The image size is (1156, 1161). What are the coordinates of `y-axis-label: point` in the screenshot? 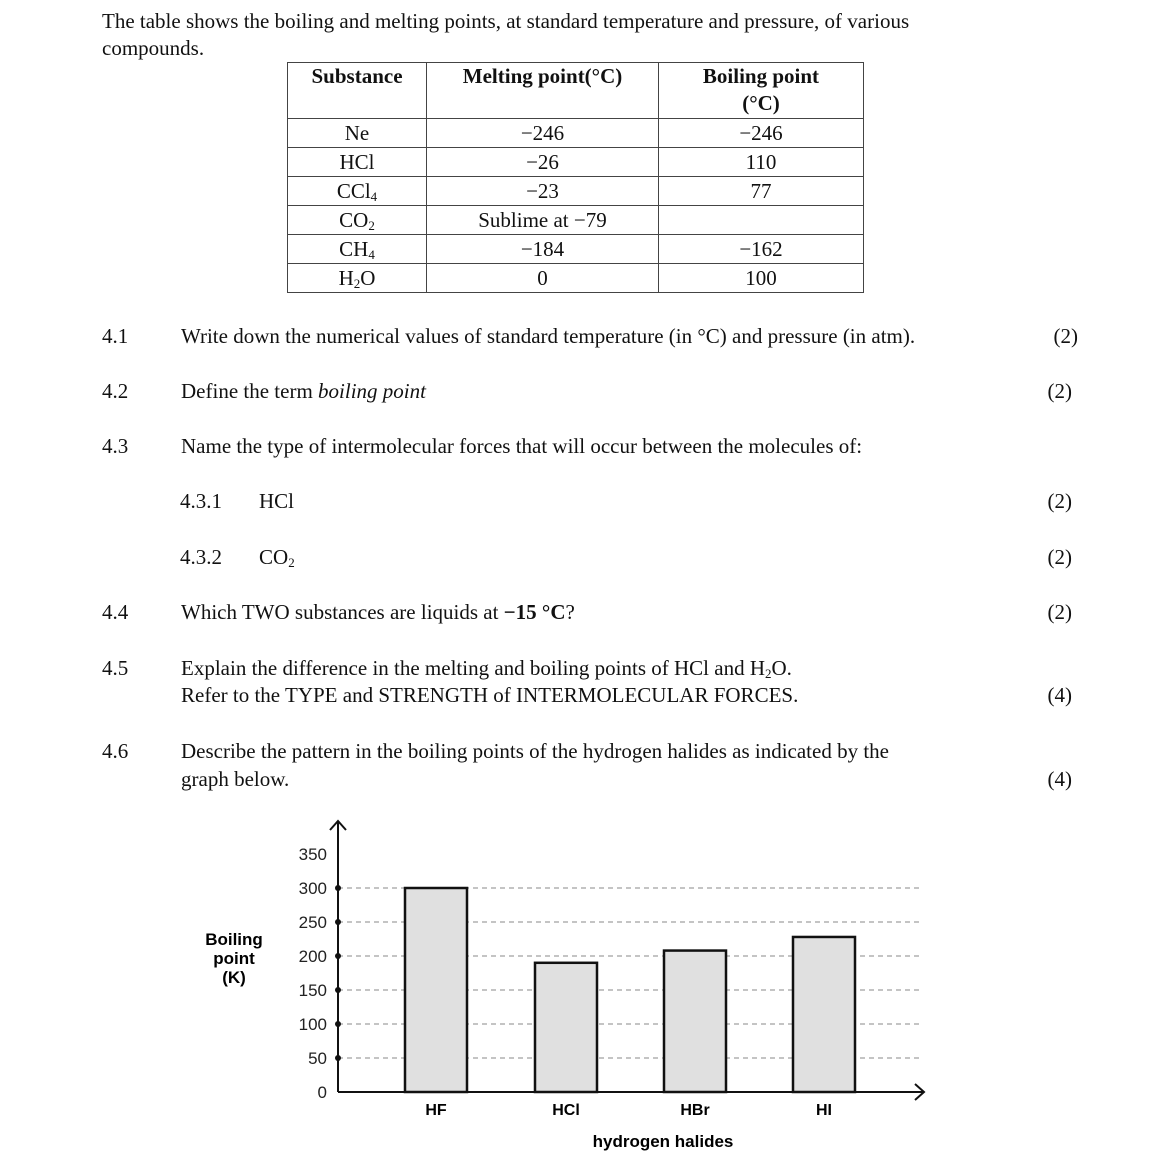 It's located at (234, 958).